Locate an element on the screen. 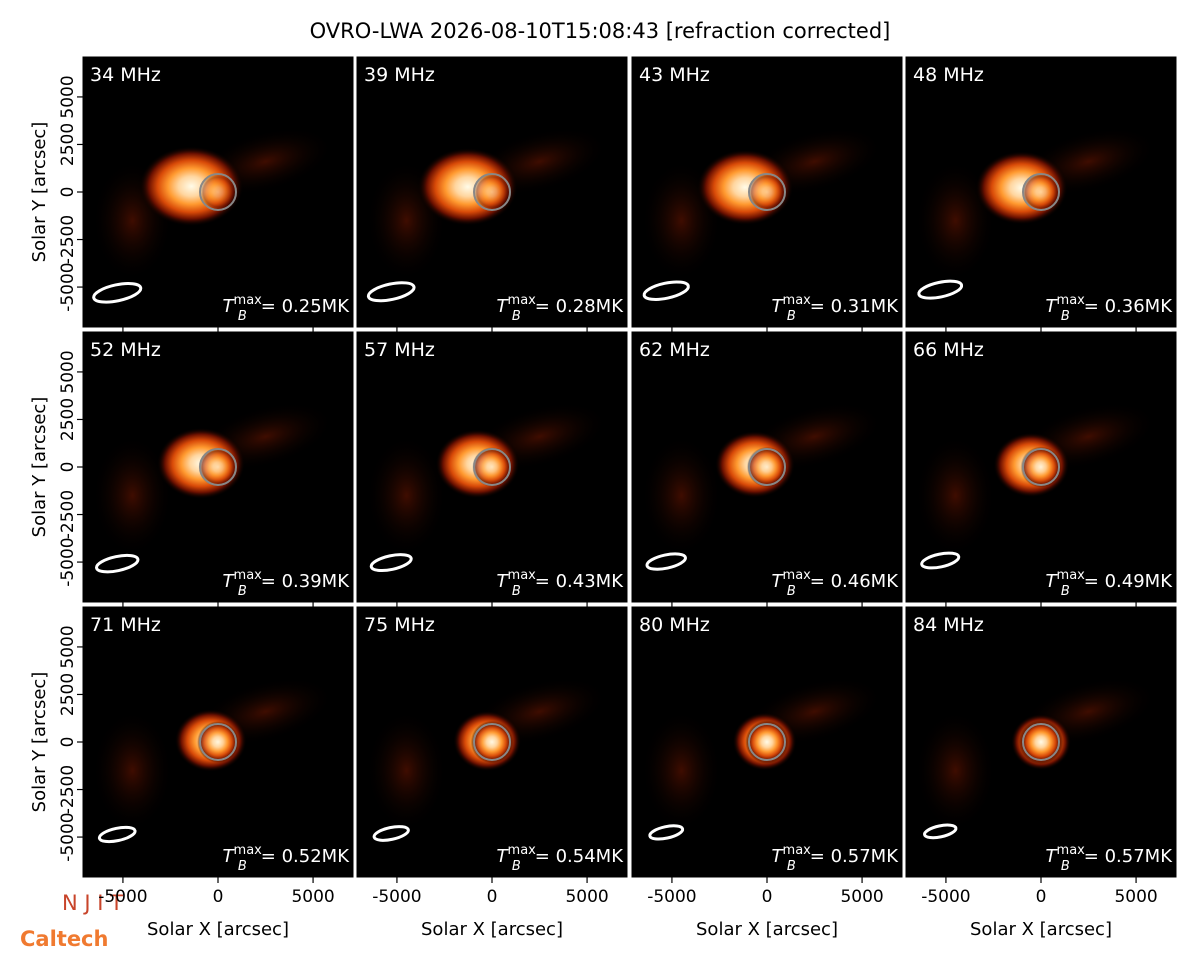  tb-max-part: = 0.31MK is located at coordinates (854, 306).